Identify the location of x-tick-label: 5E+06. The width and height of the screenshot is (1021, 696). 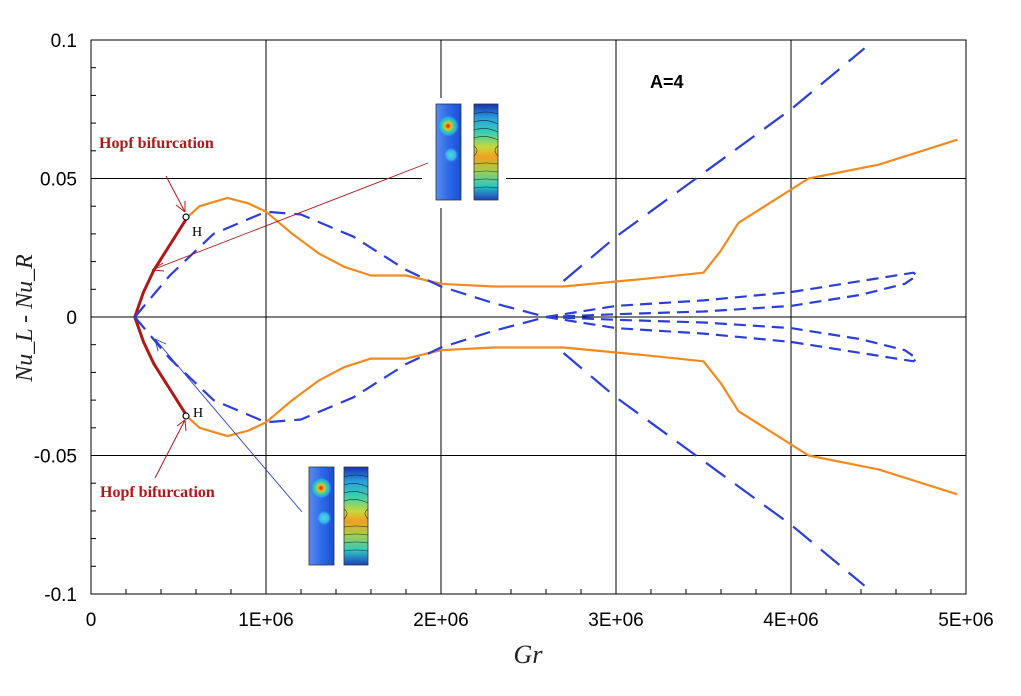
(965, 620).